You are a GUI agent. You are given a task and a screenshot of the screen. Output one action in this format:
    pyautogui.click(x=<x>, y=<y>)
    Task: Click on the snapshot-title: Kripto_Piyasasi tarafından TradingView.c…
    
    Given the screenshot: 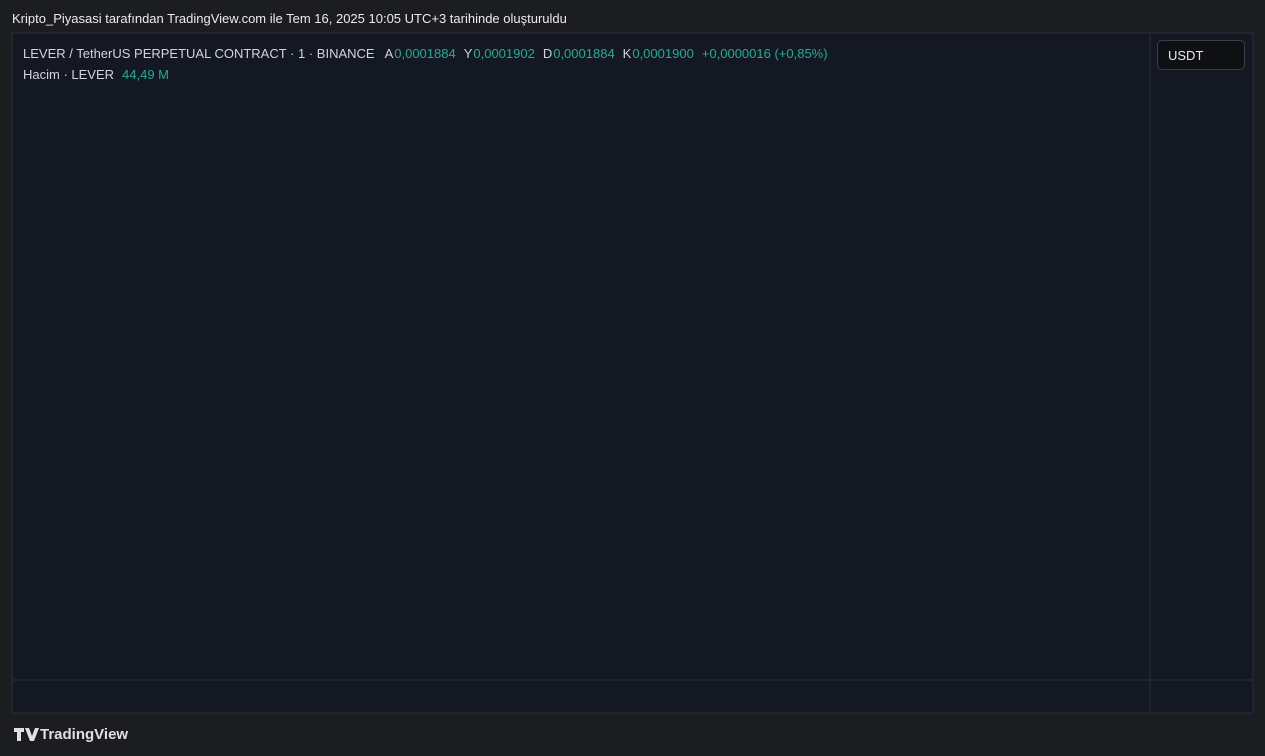 What is the action you would take?
    pyautogui.click(x=289, y=18)
    